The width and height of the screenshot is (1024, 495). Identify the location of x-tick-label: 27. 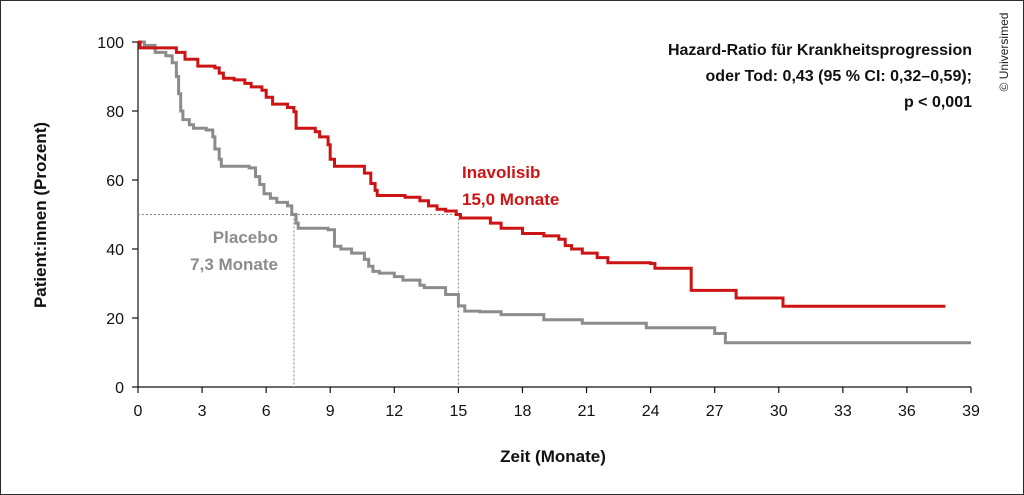
(715, 411).